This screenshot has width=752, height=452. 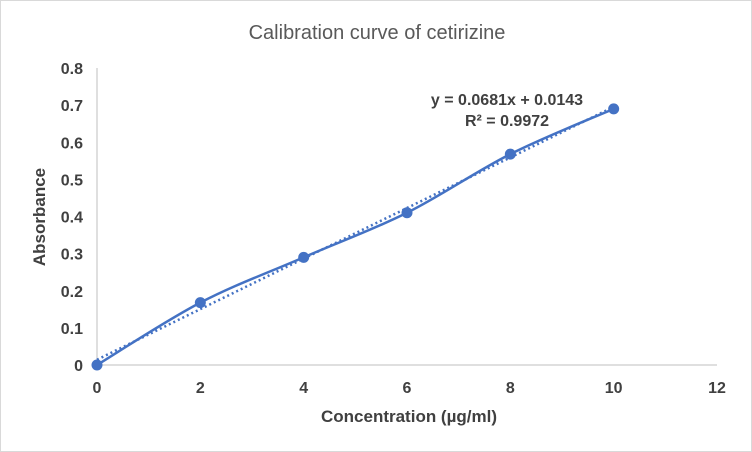 What do you see at coordinates (507, 121) in the screenshot?
I see `trendline-r2: R² = 0.9972` at bounding box center [507, 121].